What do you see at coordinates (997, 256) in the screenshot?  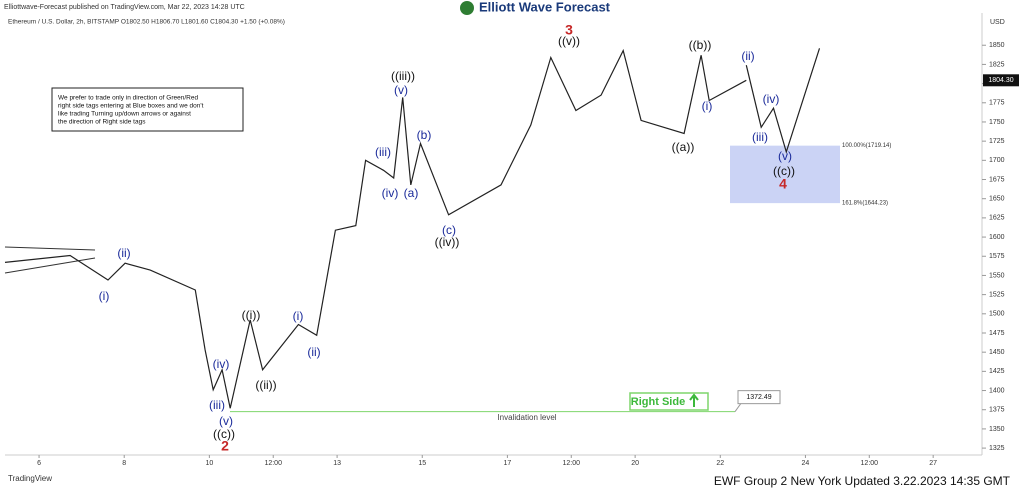 I see `y-tick-label: 1575` at bounding box center [997, 256].